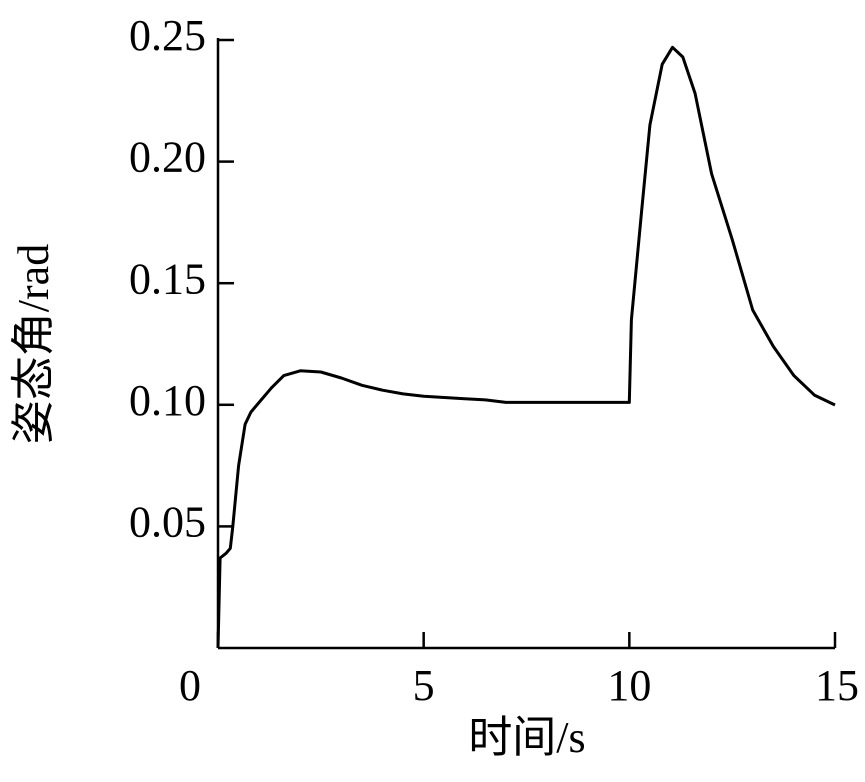  What do you see at coordinates (167, 157) in the screenshot?
I see `y-tick-label: 0.20` at bounding box center [167, 157].